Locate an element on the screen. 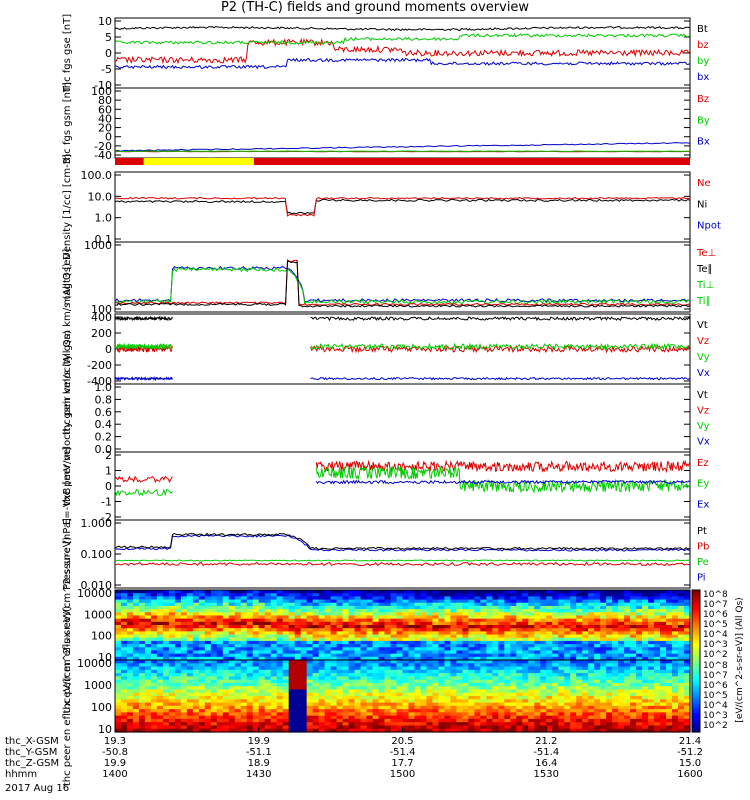  y-tick-label: -5 is located at coordinates (106, 69).